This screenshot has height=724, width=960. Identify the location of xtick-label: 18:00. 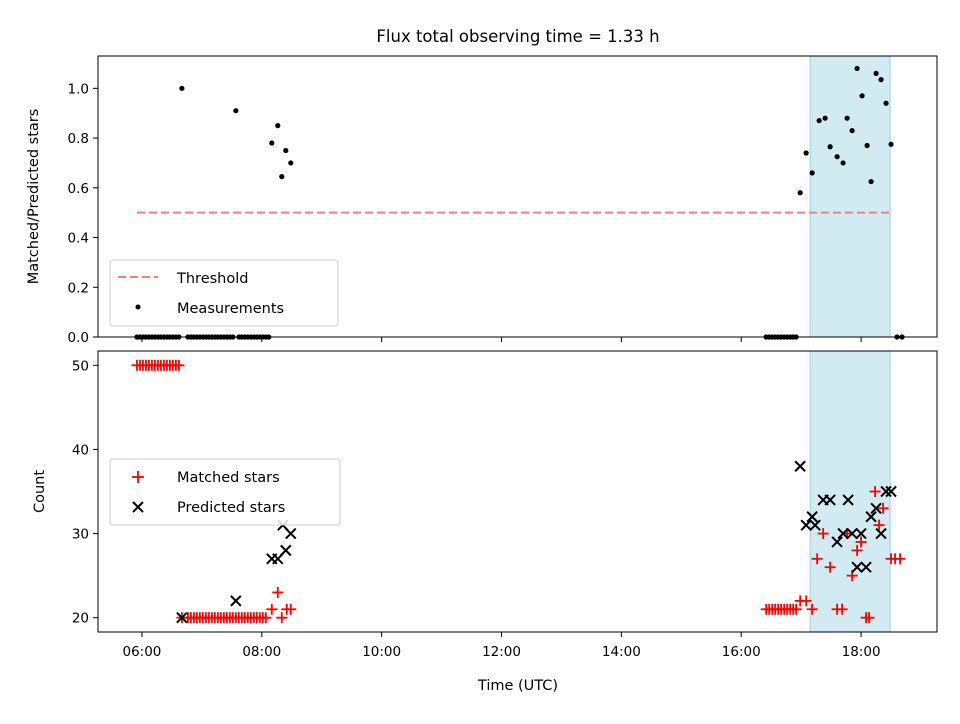
(861, 652).